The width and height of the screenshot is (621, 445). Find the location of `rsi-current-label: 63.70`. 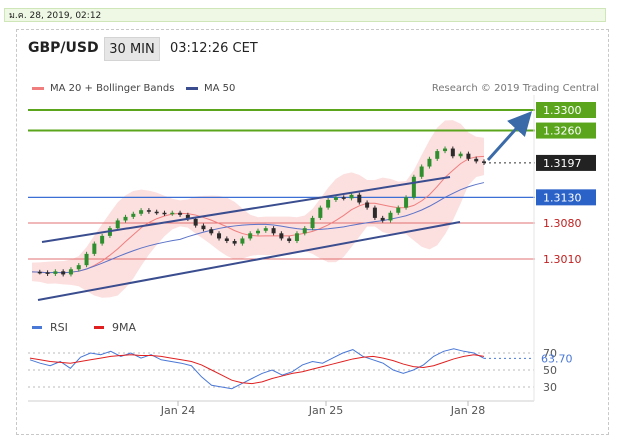

rsi-current-label: 63.70 is located at coordinates (557, 358).